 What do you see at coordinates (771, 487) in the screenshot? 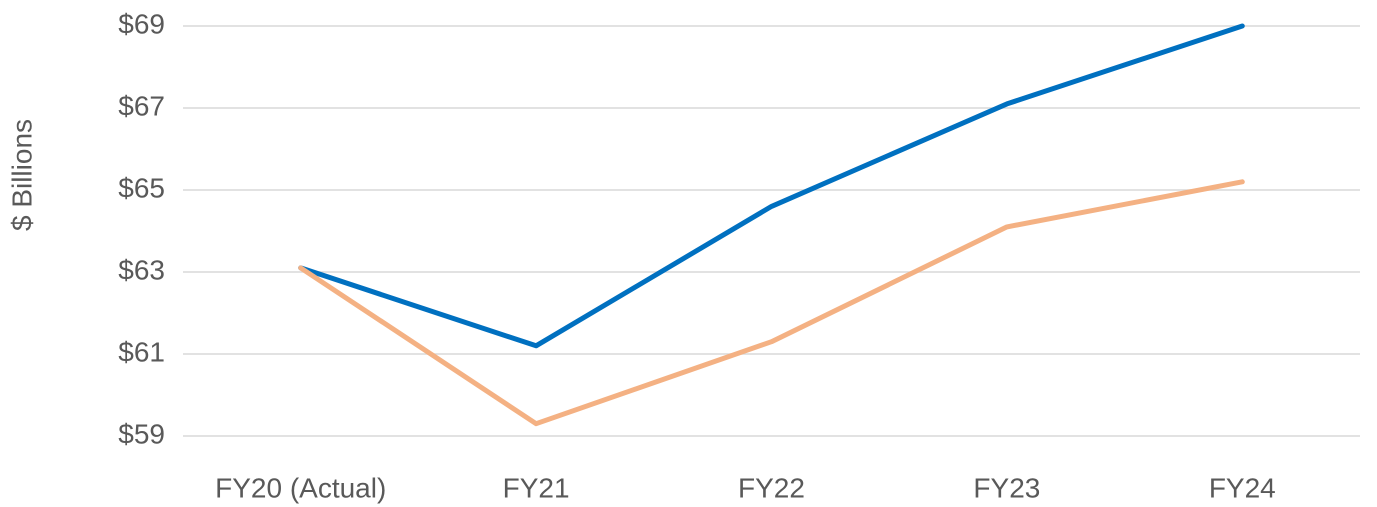
I see `x-tick-label: FY22` at bounding box center [771, 487].